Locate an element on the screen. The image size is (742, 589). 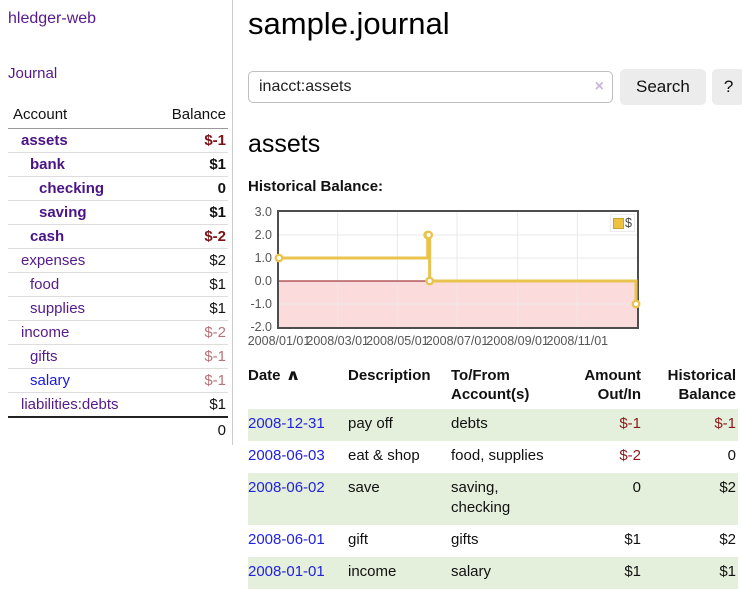
transaction-account-cell: gifts is located at coordinates (465, 539).